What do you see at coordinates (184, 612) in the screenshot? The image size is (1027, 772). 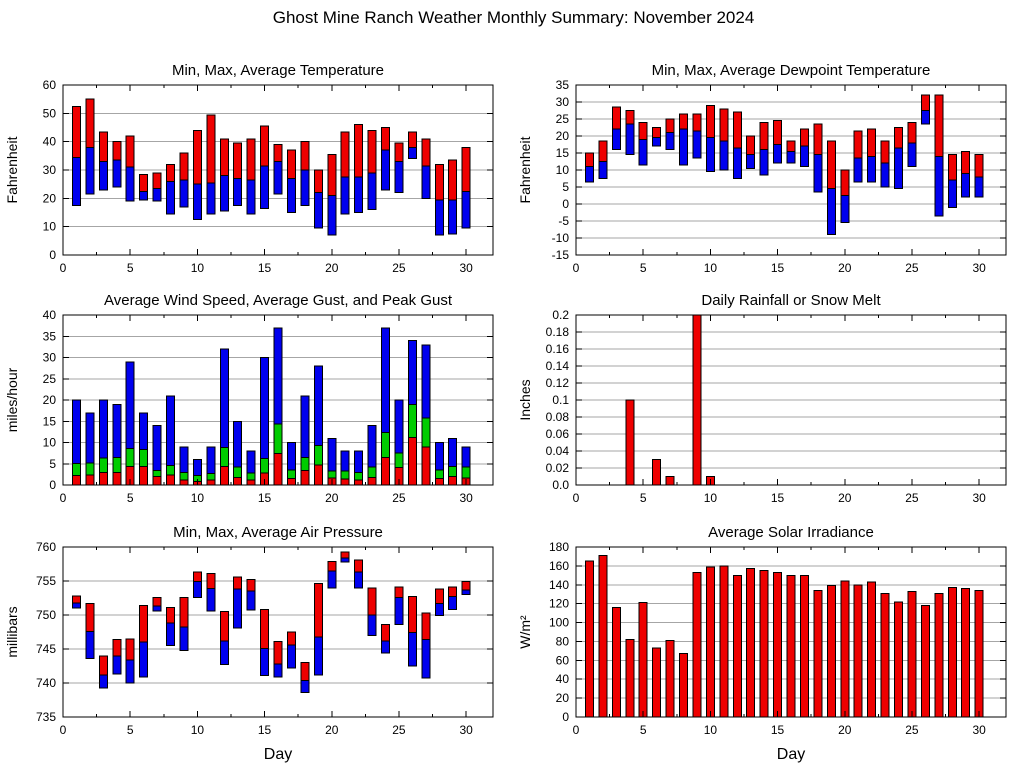 I see `pressure-day9-avg-to-max` at bounding box center [184, 612].